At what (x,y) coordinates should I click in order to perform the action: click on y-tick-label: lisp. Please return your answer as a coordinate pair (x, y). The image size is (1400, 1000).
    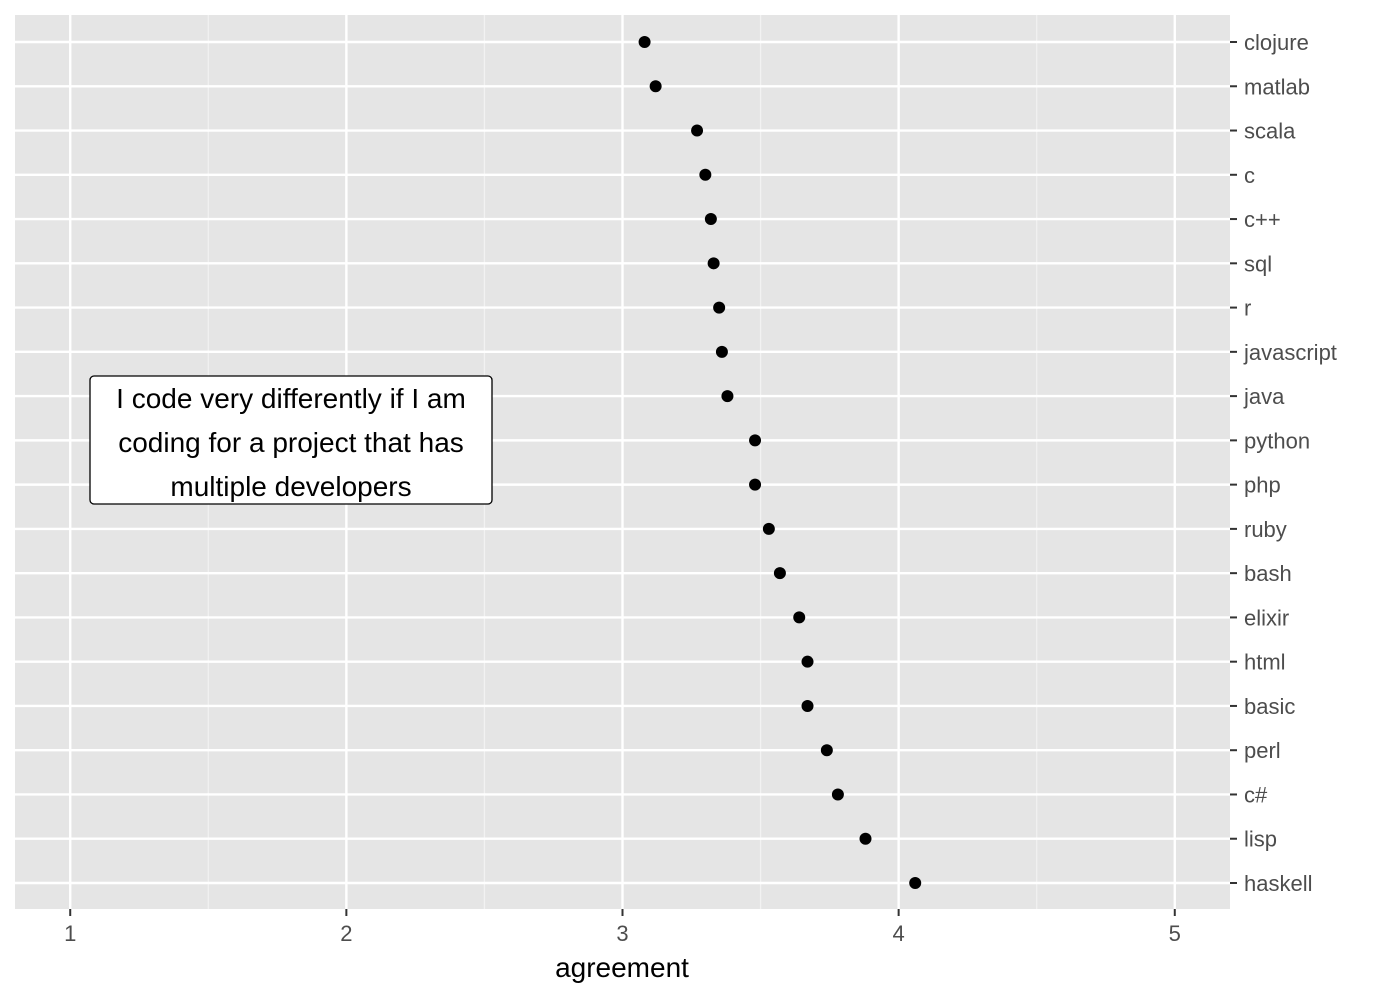
    Looking at the image, I should click on (1260, 839).